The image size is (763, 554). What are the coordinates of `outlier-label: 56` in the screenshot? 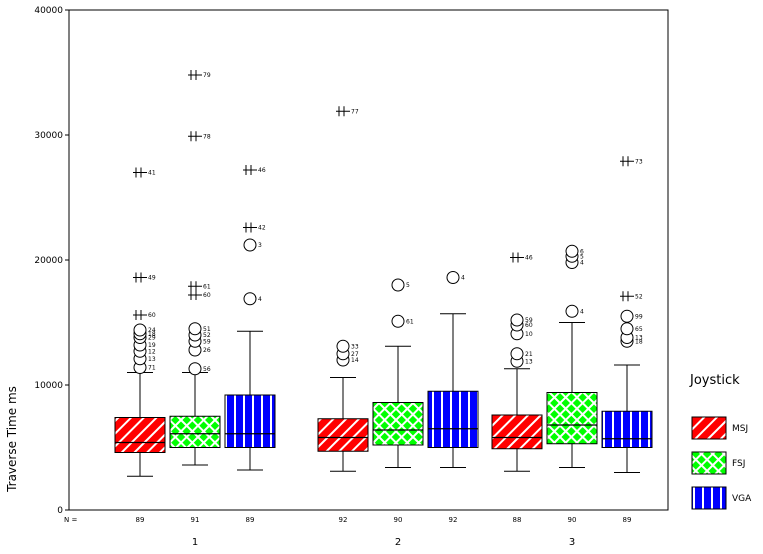 It's located at (207, 369).